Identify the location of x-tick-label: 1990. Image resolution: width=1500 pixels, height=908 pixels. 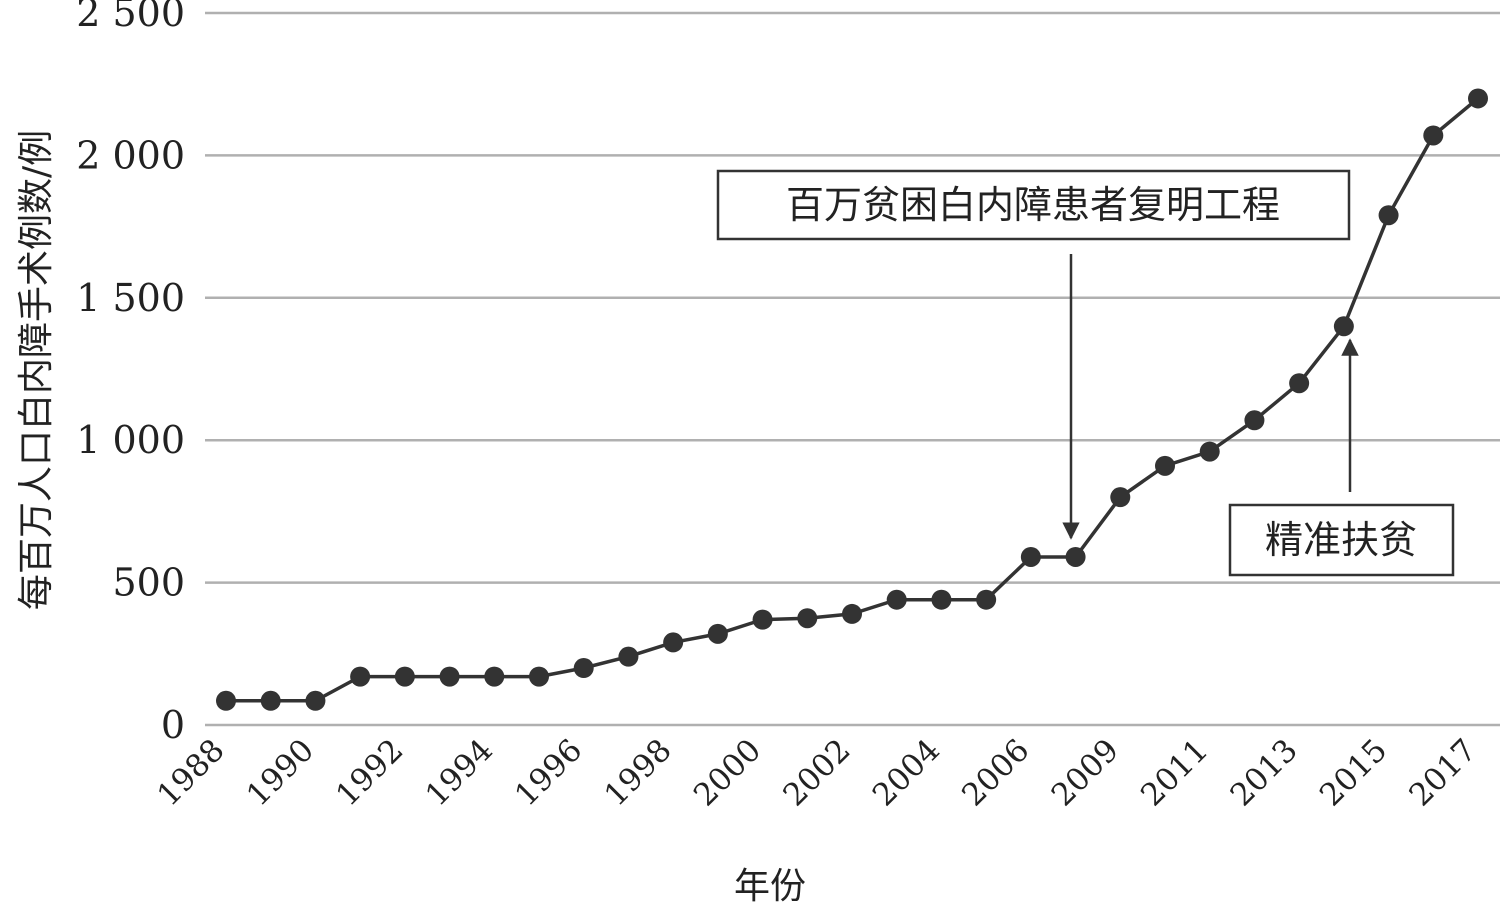
(280, 772).